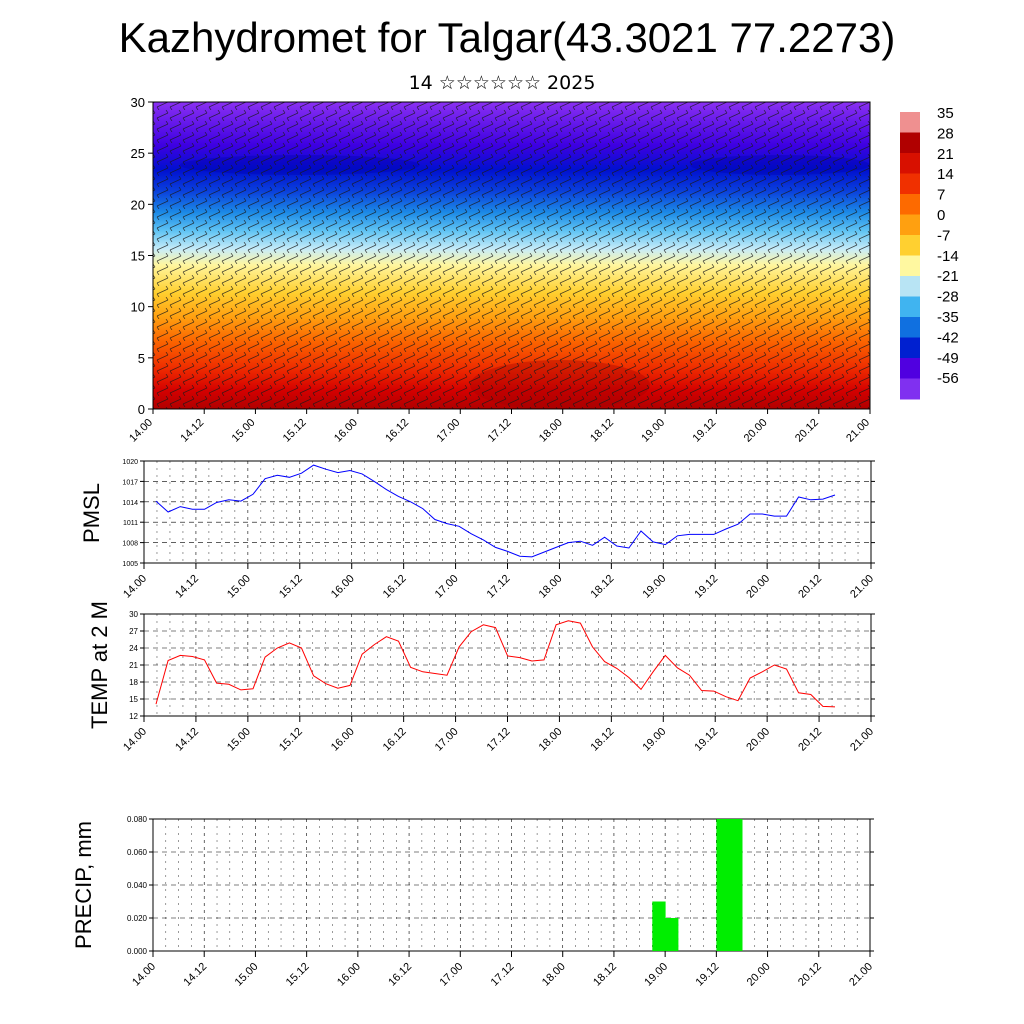 Image resolution: width=1024 pixels, height=1024 pixels. I want to click on heatmap-x-tick-label: 18.00, so click(551, 431).